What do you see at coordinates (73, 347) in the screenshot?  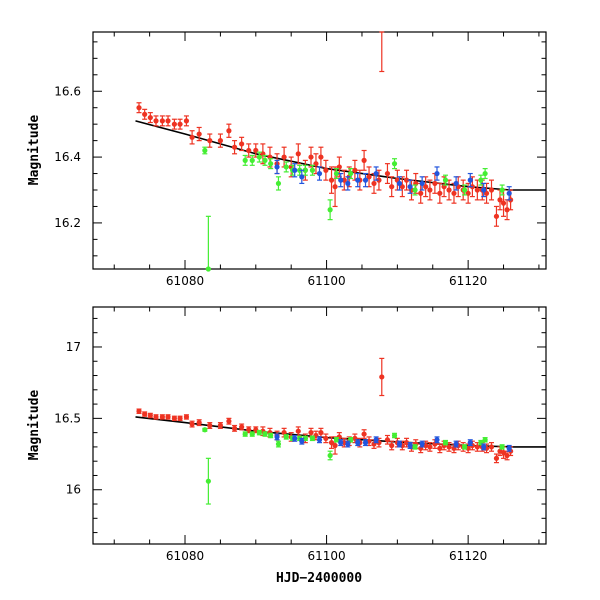 I see `y-tick-label: 17` at bounding box center [73, 347].